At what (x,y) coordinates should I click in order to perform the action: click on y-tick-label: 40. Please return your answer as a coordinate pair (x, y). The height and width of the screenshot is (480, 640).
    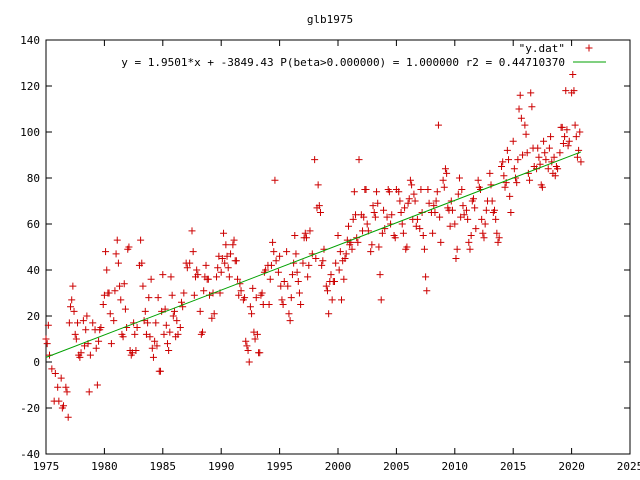
    Looking at the image, I should click on (33, 270).